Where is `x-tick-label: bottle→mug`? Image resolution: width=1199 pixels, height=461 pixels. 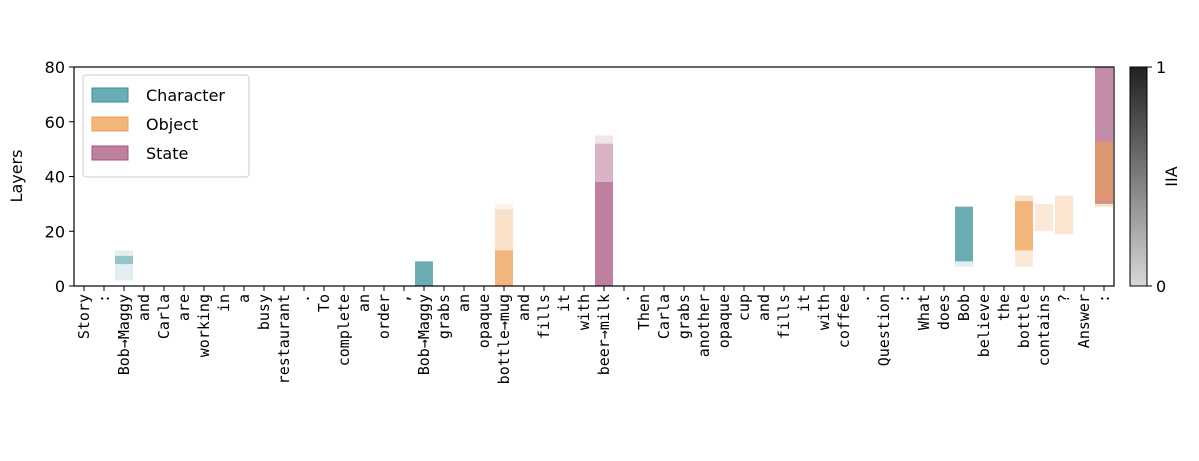 x-tick-label: bottle→mug is located at coordinates (504, 339).